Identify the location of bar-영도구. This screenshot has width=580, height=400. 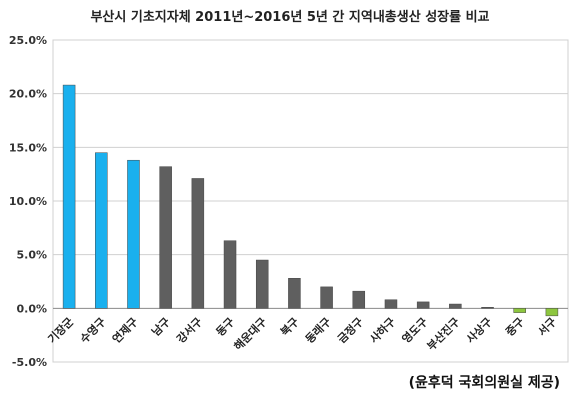
(423, 305).